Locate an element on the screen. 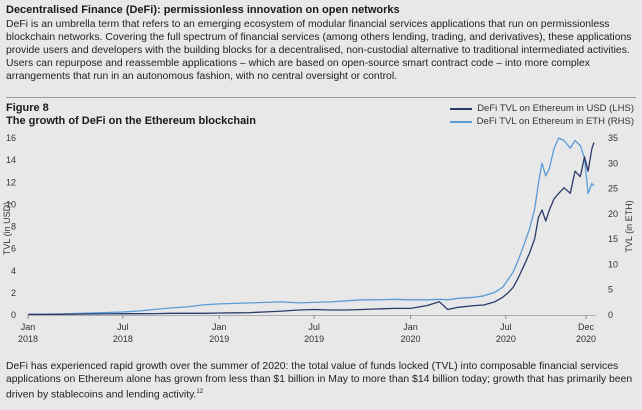 The width and height of the screenshot is (642, 410). y-right-tick-label: 30 is located at coordinates (613, 163).